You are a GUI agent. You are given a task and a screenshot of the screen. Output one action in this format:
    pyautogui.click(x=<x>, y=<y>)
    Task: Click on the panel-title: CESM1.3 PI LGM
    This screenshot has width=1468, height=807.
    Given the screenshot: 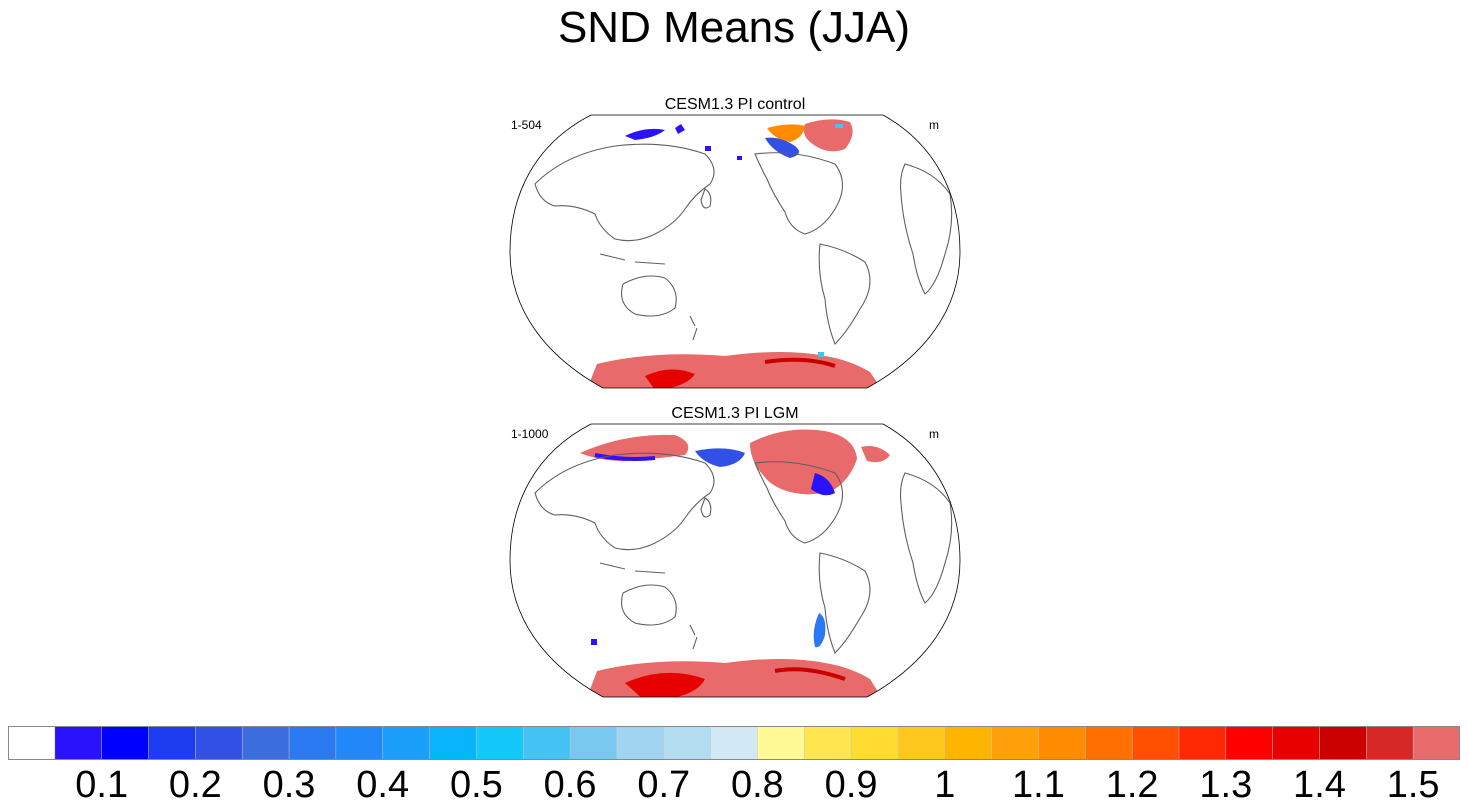 What is the action you would take?
    pyautogui.click(x=735, y=413)
    